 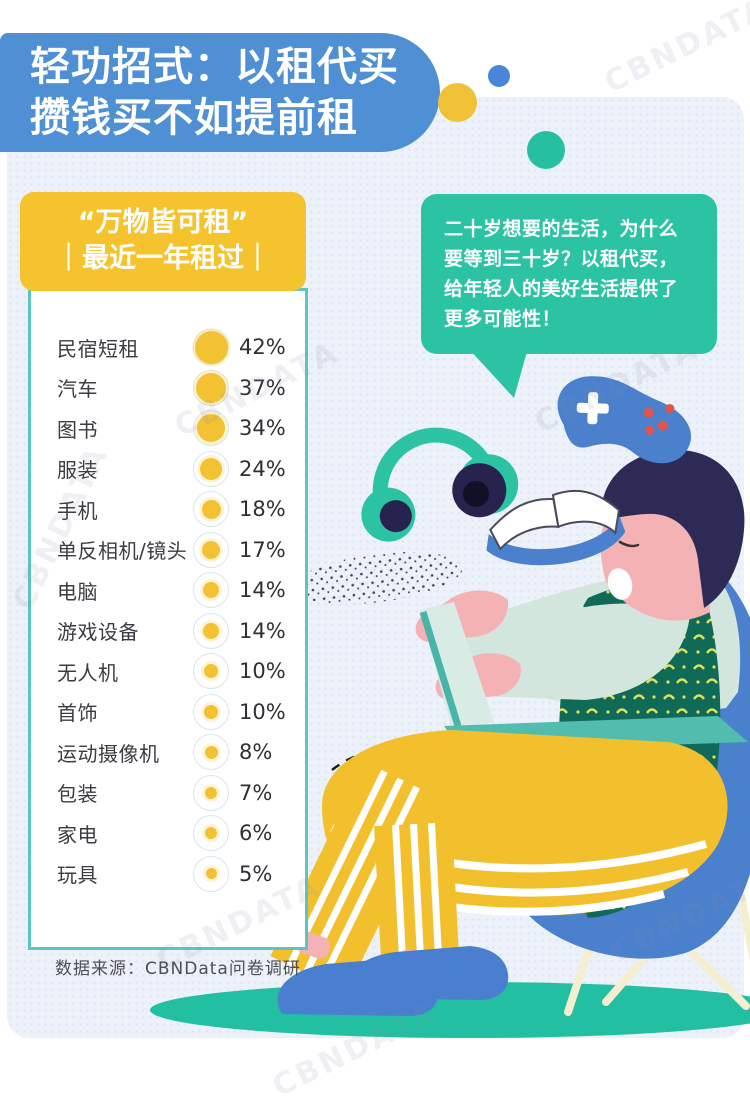 I want to click on item-label: 服装, so click(x=77, y=470).